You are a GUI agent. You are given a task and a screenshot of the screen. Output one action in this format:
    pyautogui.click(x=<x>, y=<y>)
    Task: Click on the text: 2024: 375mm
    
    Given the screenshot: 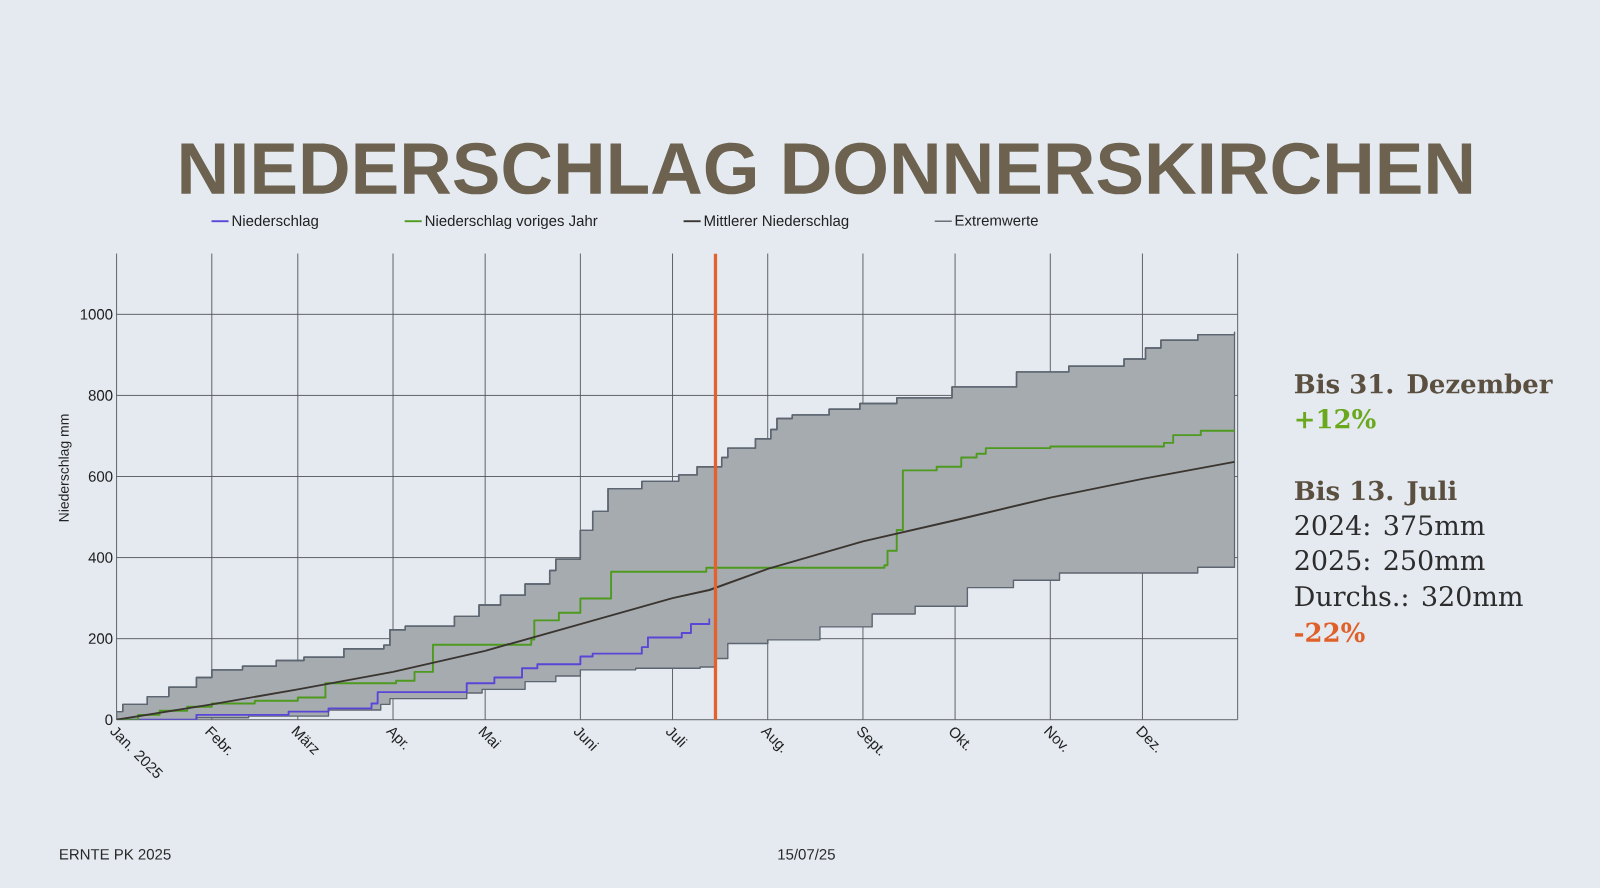 What is the action you would take?
    pyautogui.click(x=1390, y=525)
    